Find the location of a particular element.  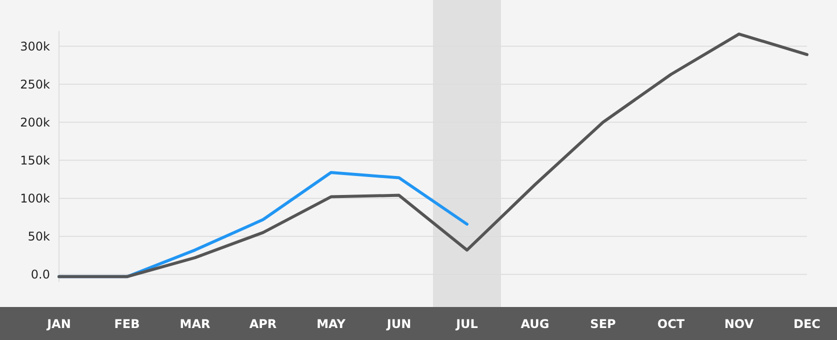

x-tick-label: JUN is located at coordinates (399, 324).